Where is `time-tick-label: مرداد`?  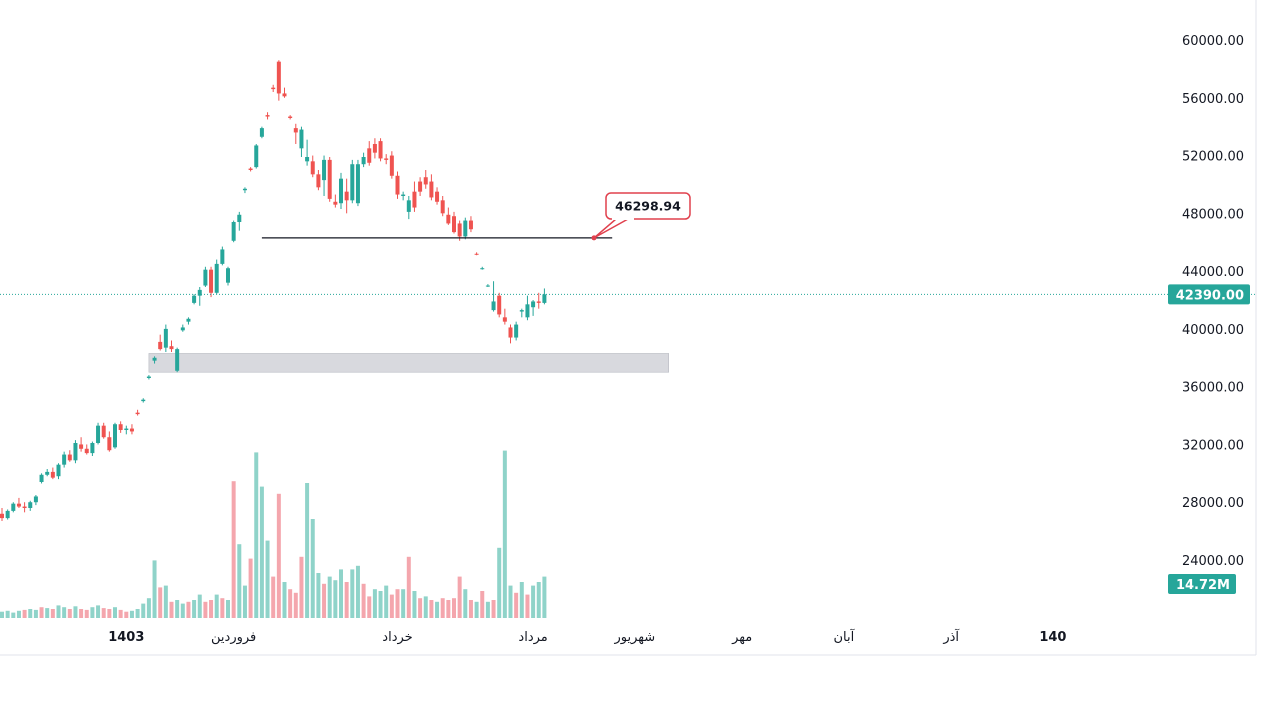 time-tick-label: مرداد is located at coordinates (532, 637).